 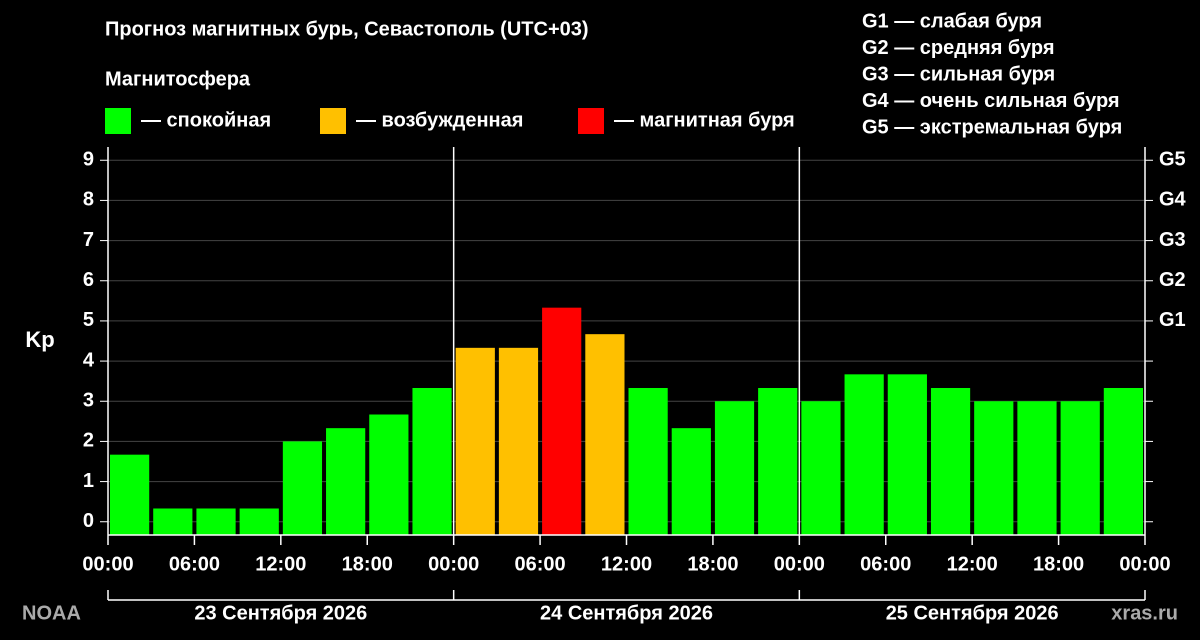 I want to click on site: xras.ru, so click(x=1144, y=613).